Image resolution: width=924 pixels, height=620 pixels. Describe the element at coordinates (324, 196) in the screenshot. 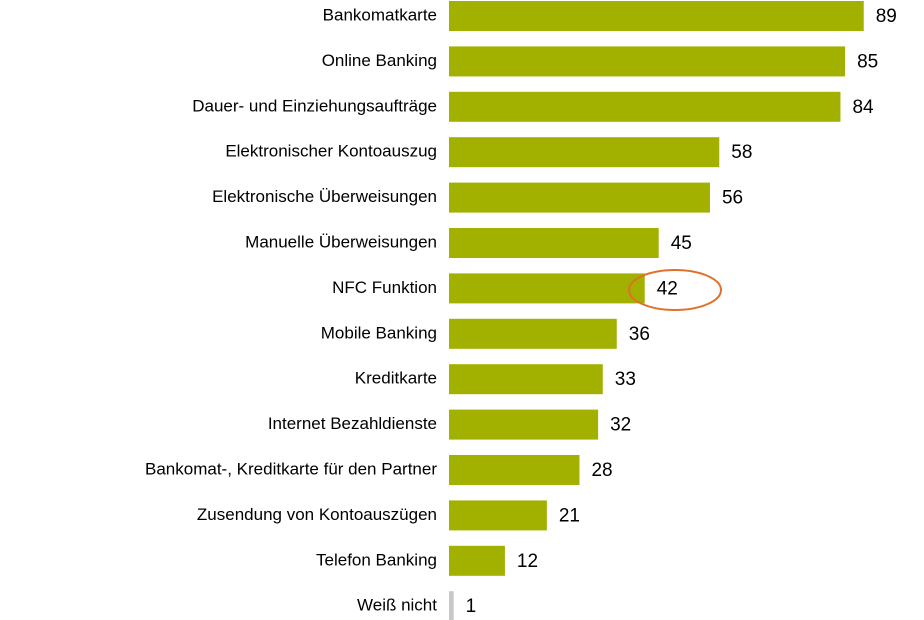

I see `category-label: Elektronische Überweisungen` at that location.